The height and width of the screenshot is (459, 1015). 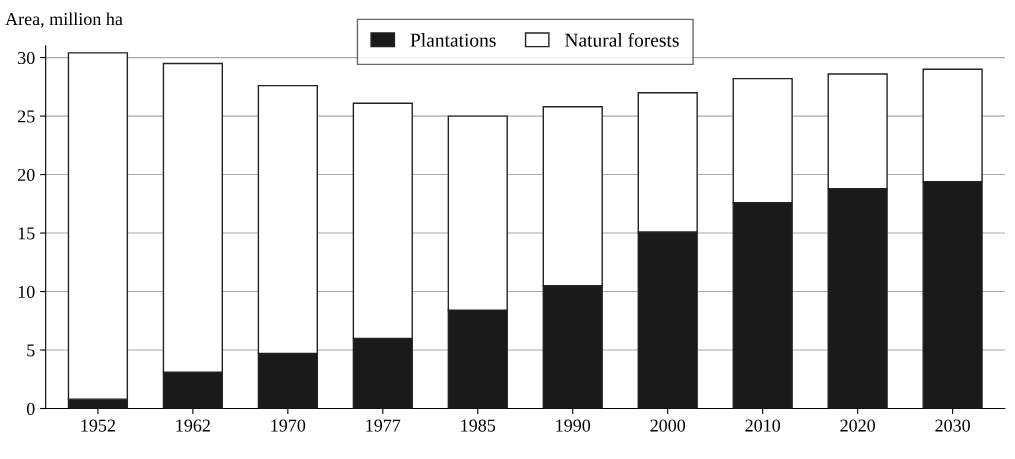 I want to click on y-tick-label: 30, so click(x=26, y=58).